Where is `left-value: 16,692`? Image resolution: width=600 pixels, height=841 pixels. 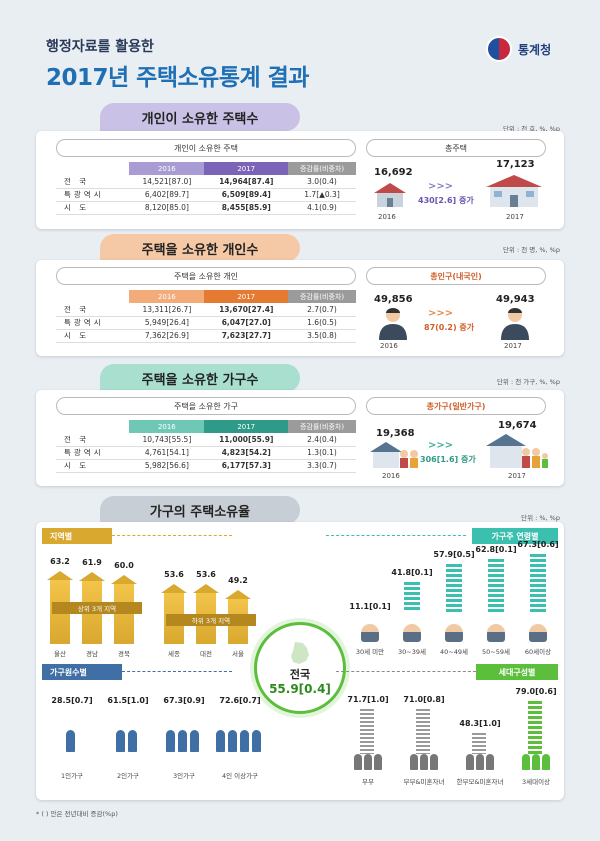
left-value: 16,692 is located at coordinates (393, 172).